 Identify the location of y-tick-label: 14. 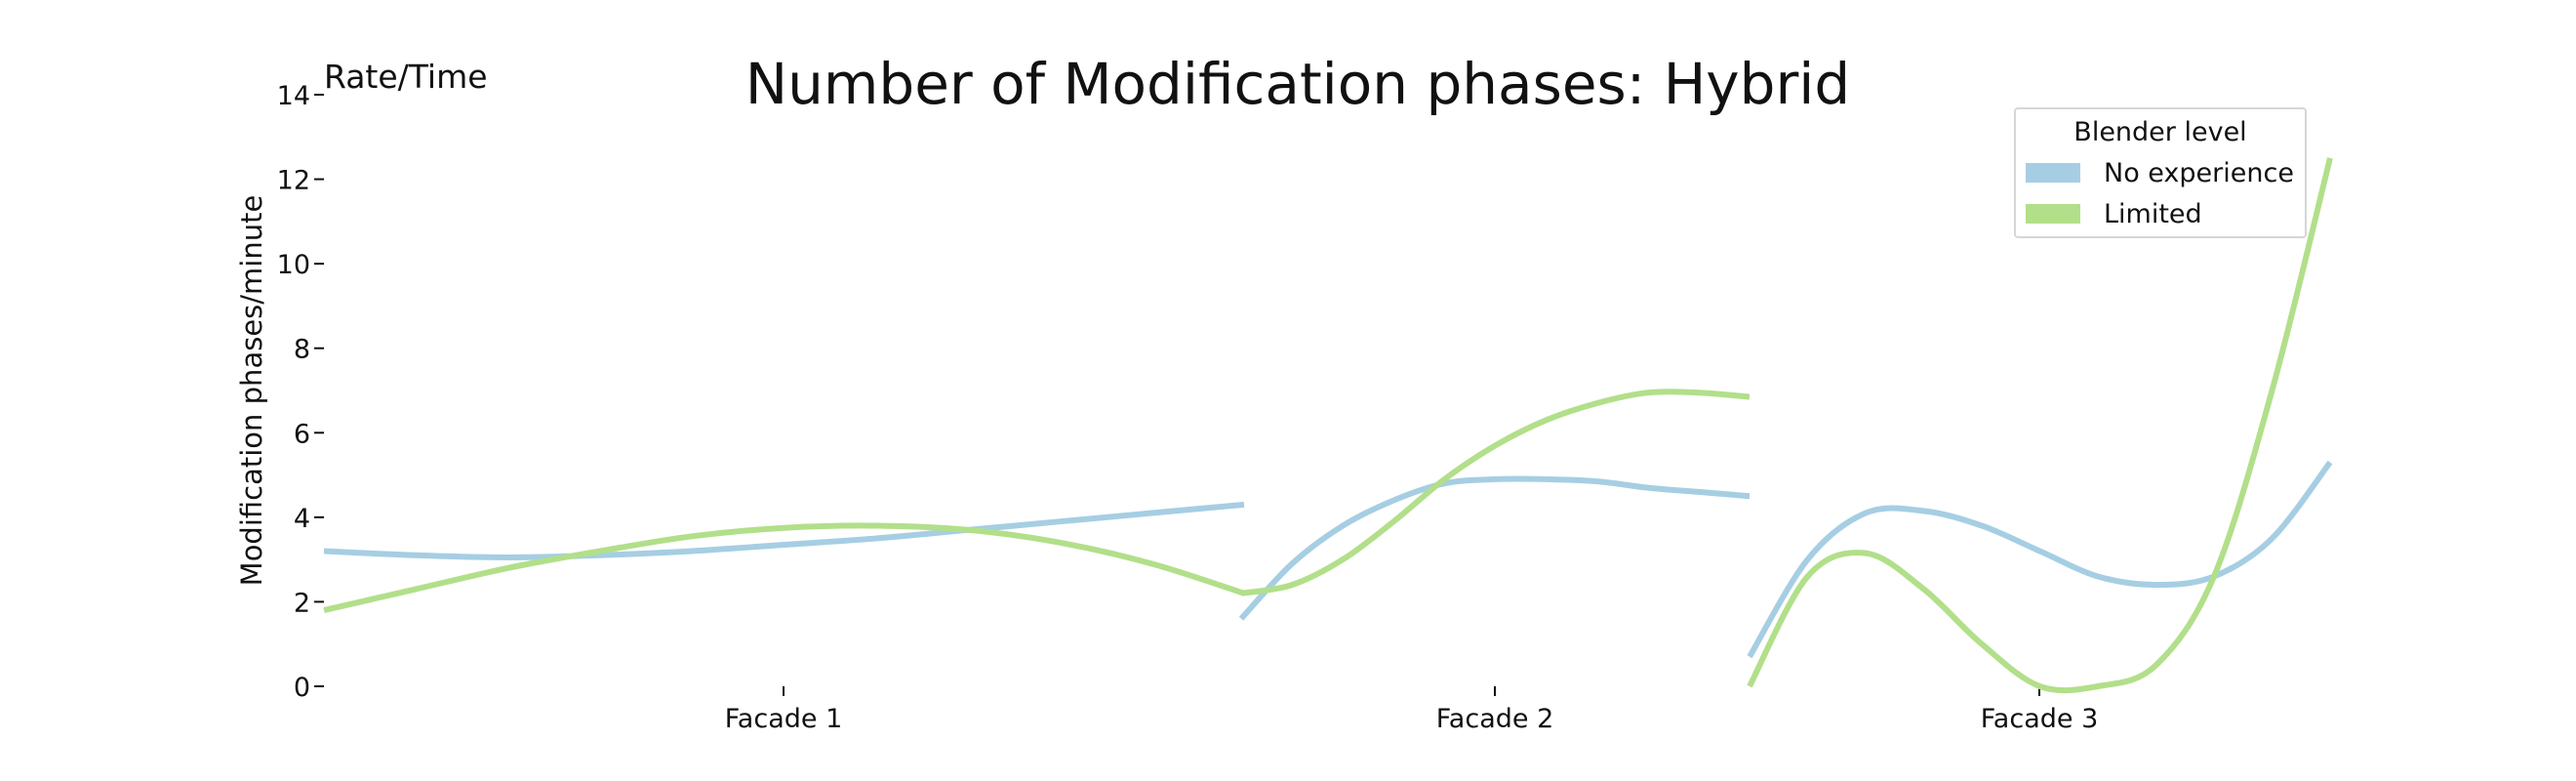
(293, 96).